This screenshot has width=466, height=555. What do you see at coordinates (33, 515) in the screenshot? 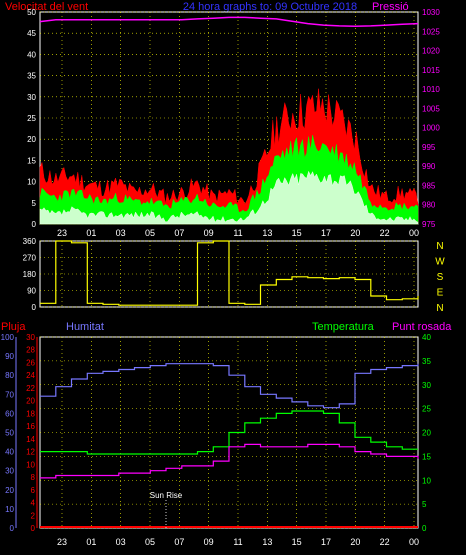
I see `rain-tick-label: 2` at bounding box center [33, 515].